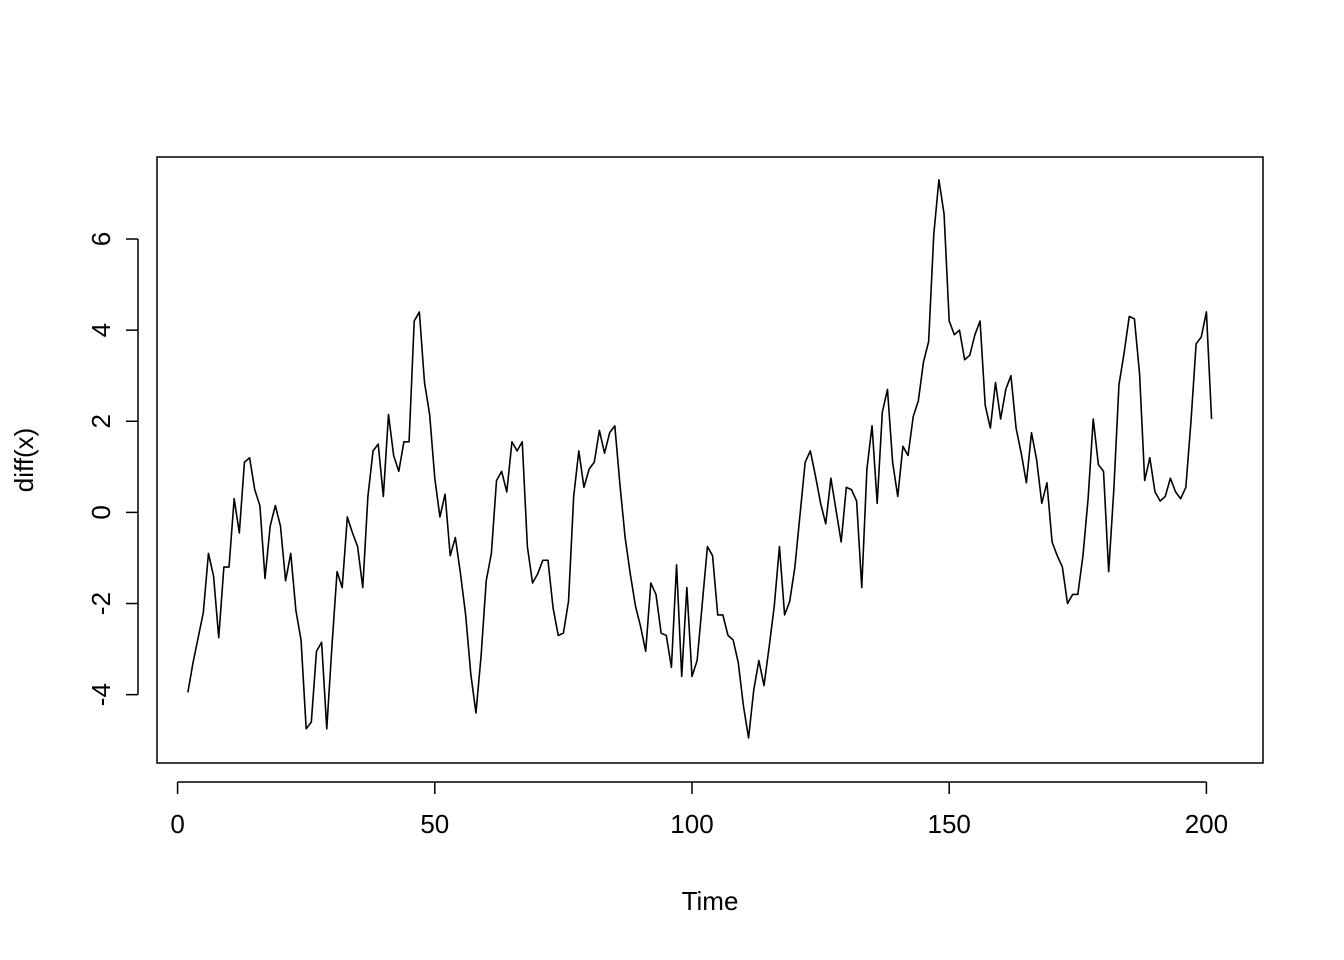  Describe the element at coordinates (434, 824) in the screenshot. I see `x-tick-label: 50` at that location.